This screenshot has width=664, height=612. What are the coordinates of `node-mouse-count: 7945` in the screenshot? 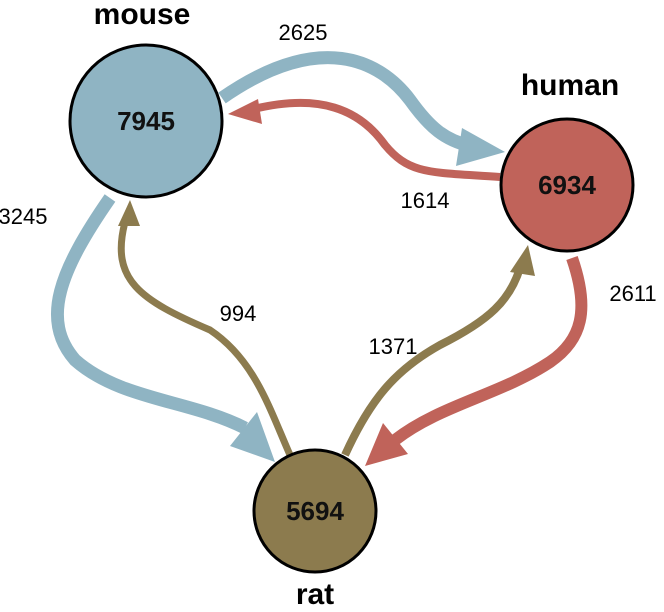 It's located at (146, 121).